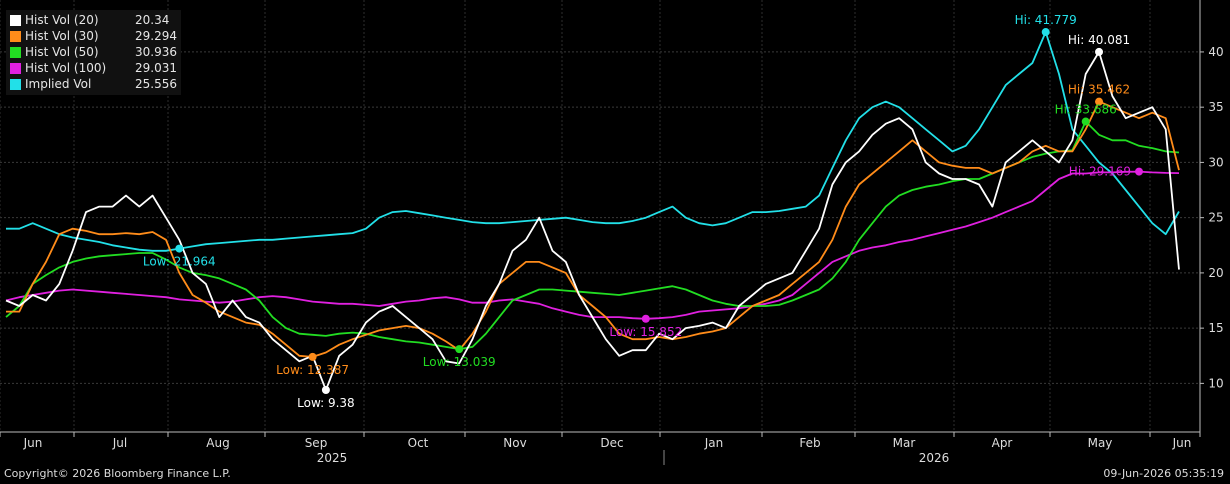 The height and width of the screenshot is (484, 1230). I want to click on legend-entry: Hist Vol (20) 20.34, so click(93, 20).